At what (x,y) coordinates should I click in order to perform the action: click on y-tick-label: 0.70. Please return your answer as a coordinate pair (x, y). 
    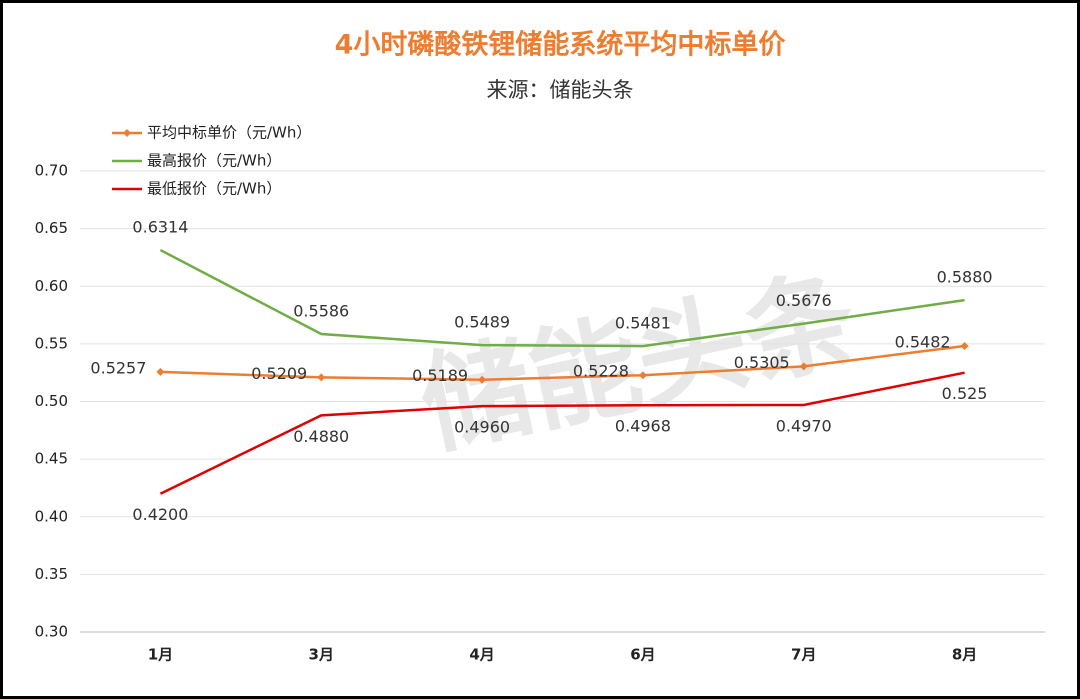
    Looking at the image, I should click on (51, 171).